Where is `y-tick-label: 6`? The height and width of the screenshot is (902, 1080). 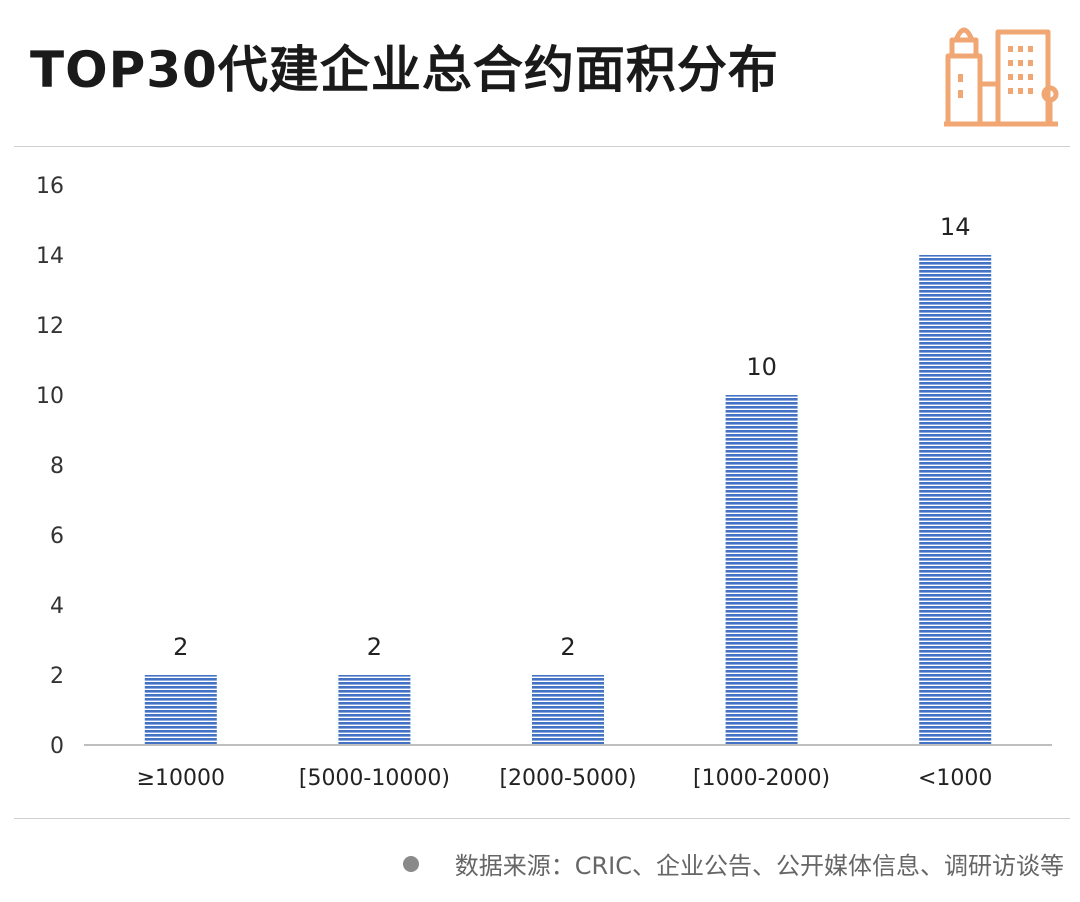
y-tick-label: 6 is located at coordinates (57, 536).